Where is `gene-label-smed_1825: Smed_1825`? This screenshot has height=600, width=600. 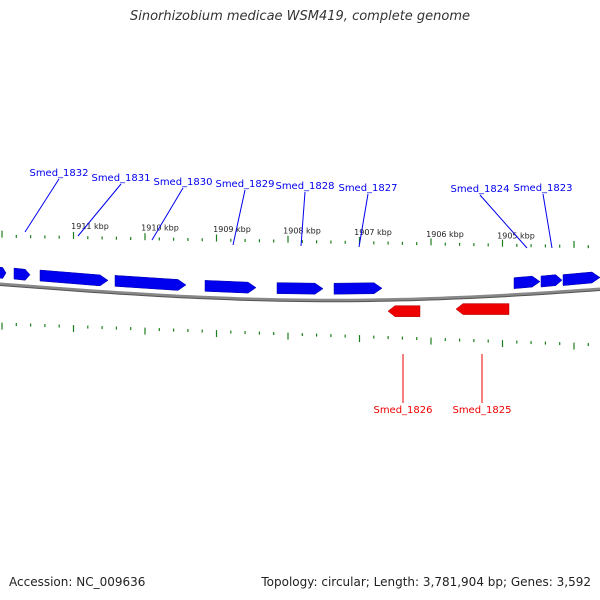 gene-label-smed_1825: Smed_1825 is located at coordinates (481, 410).